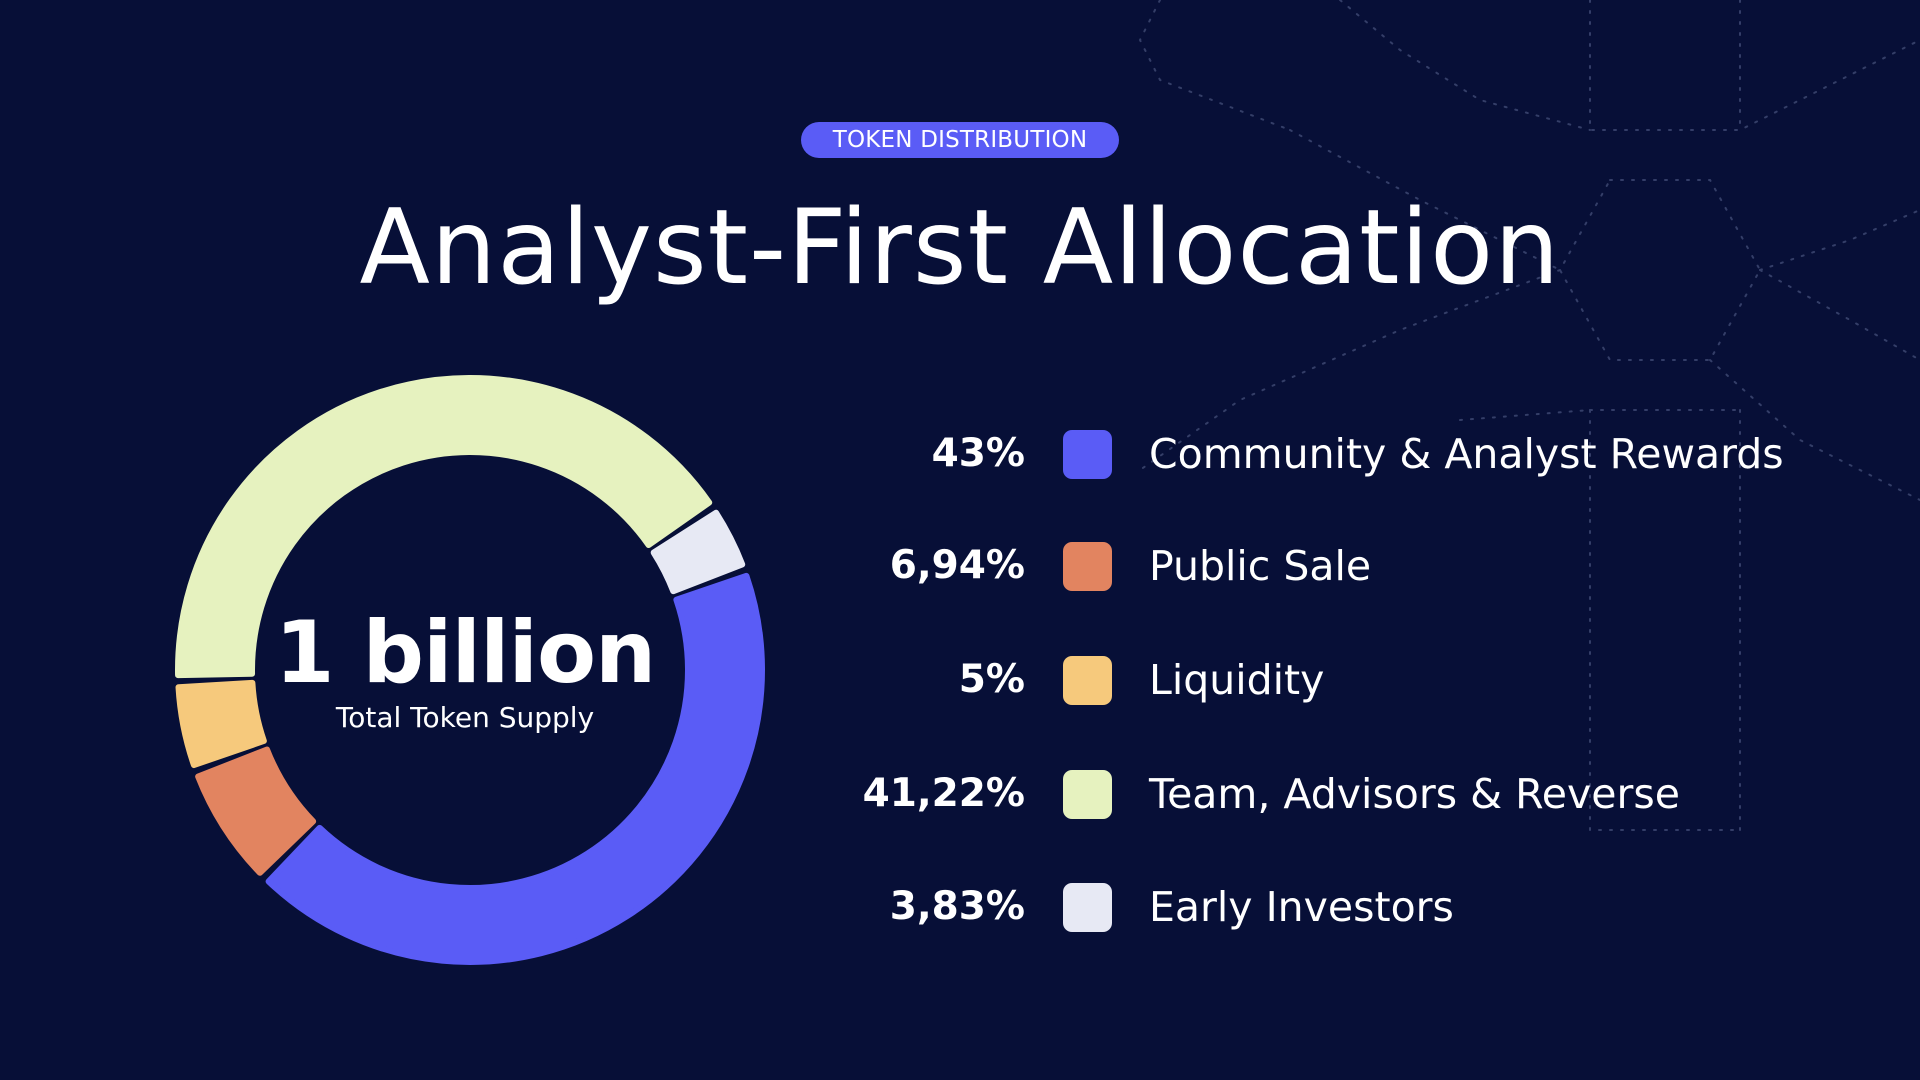 Image resolution: width=1920 pixels, height=1080 pixels. I want to click on legend-percent: 43%, so click(978, 453).